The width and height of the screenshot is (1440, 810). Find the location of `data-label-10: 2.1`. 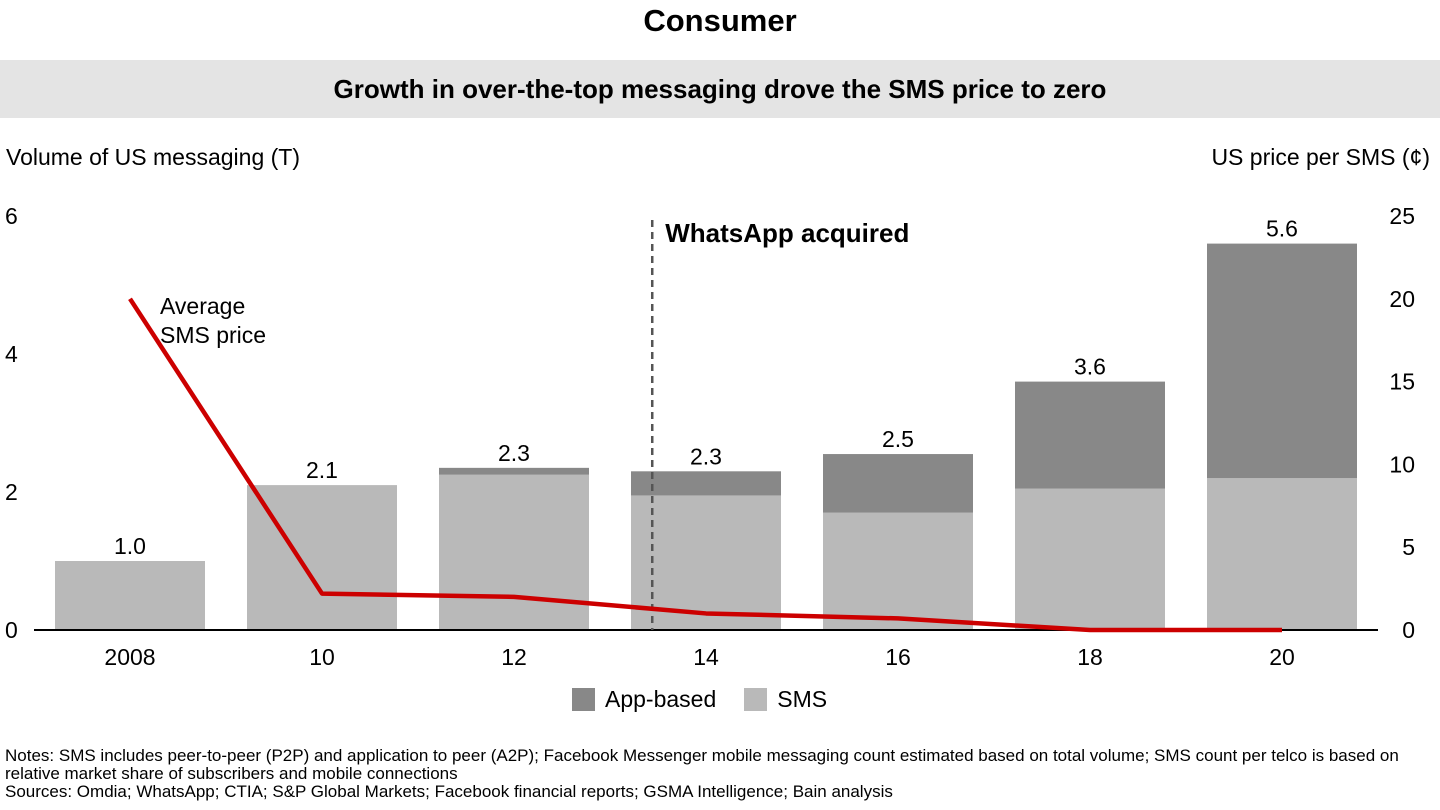

data-label-10: 2.1 is located at coordinates (322, 470).